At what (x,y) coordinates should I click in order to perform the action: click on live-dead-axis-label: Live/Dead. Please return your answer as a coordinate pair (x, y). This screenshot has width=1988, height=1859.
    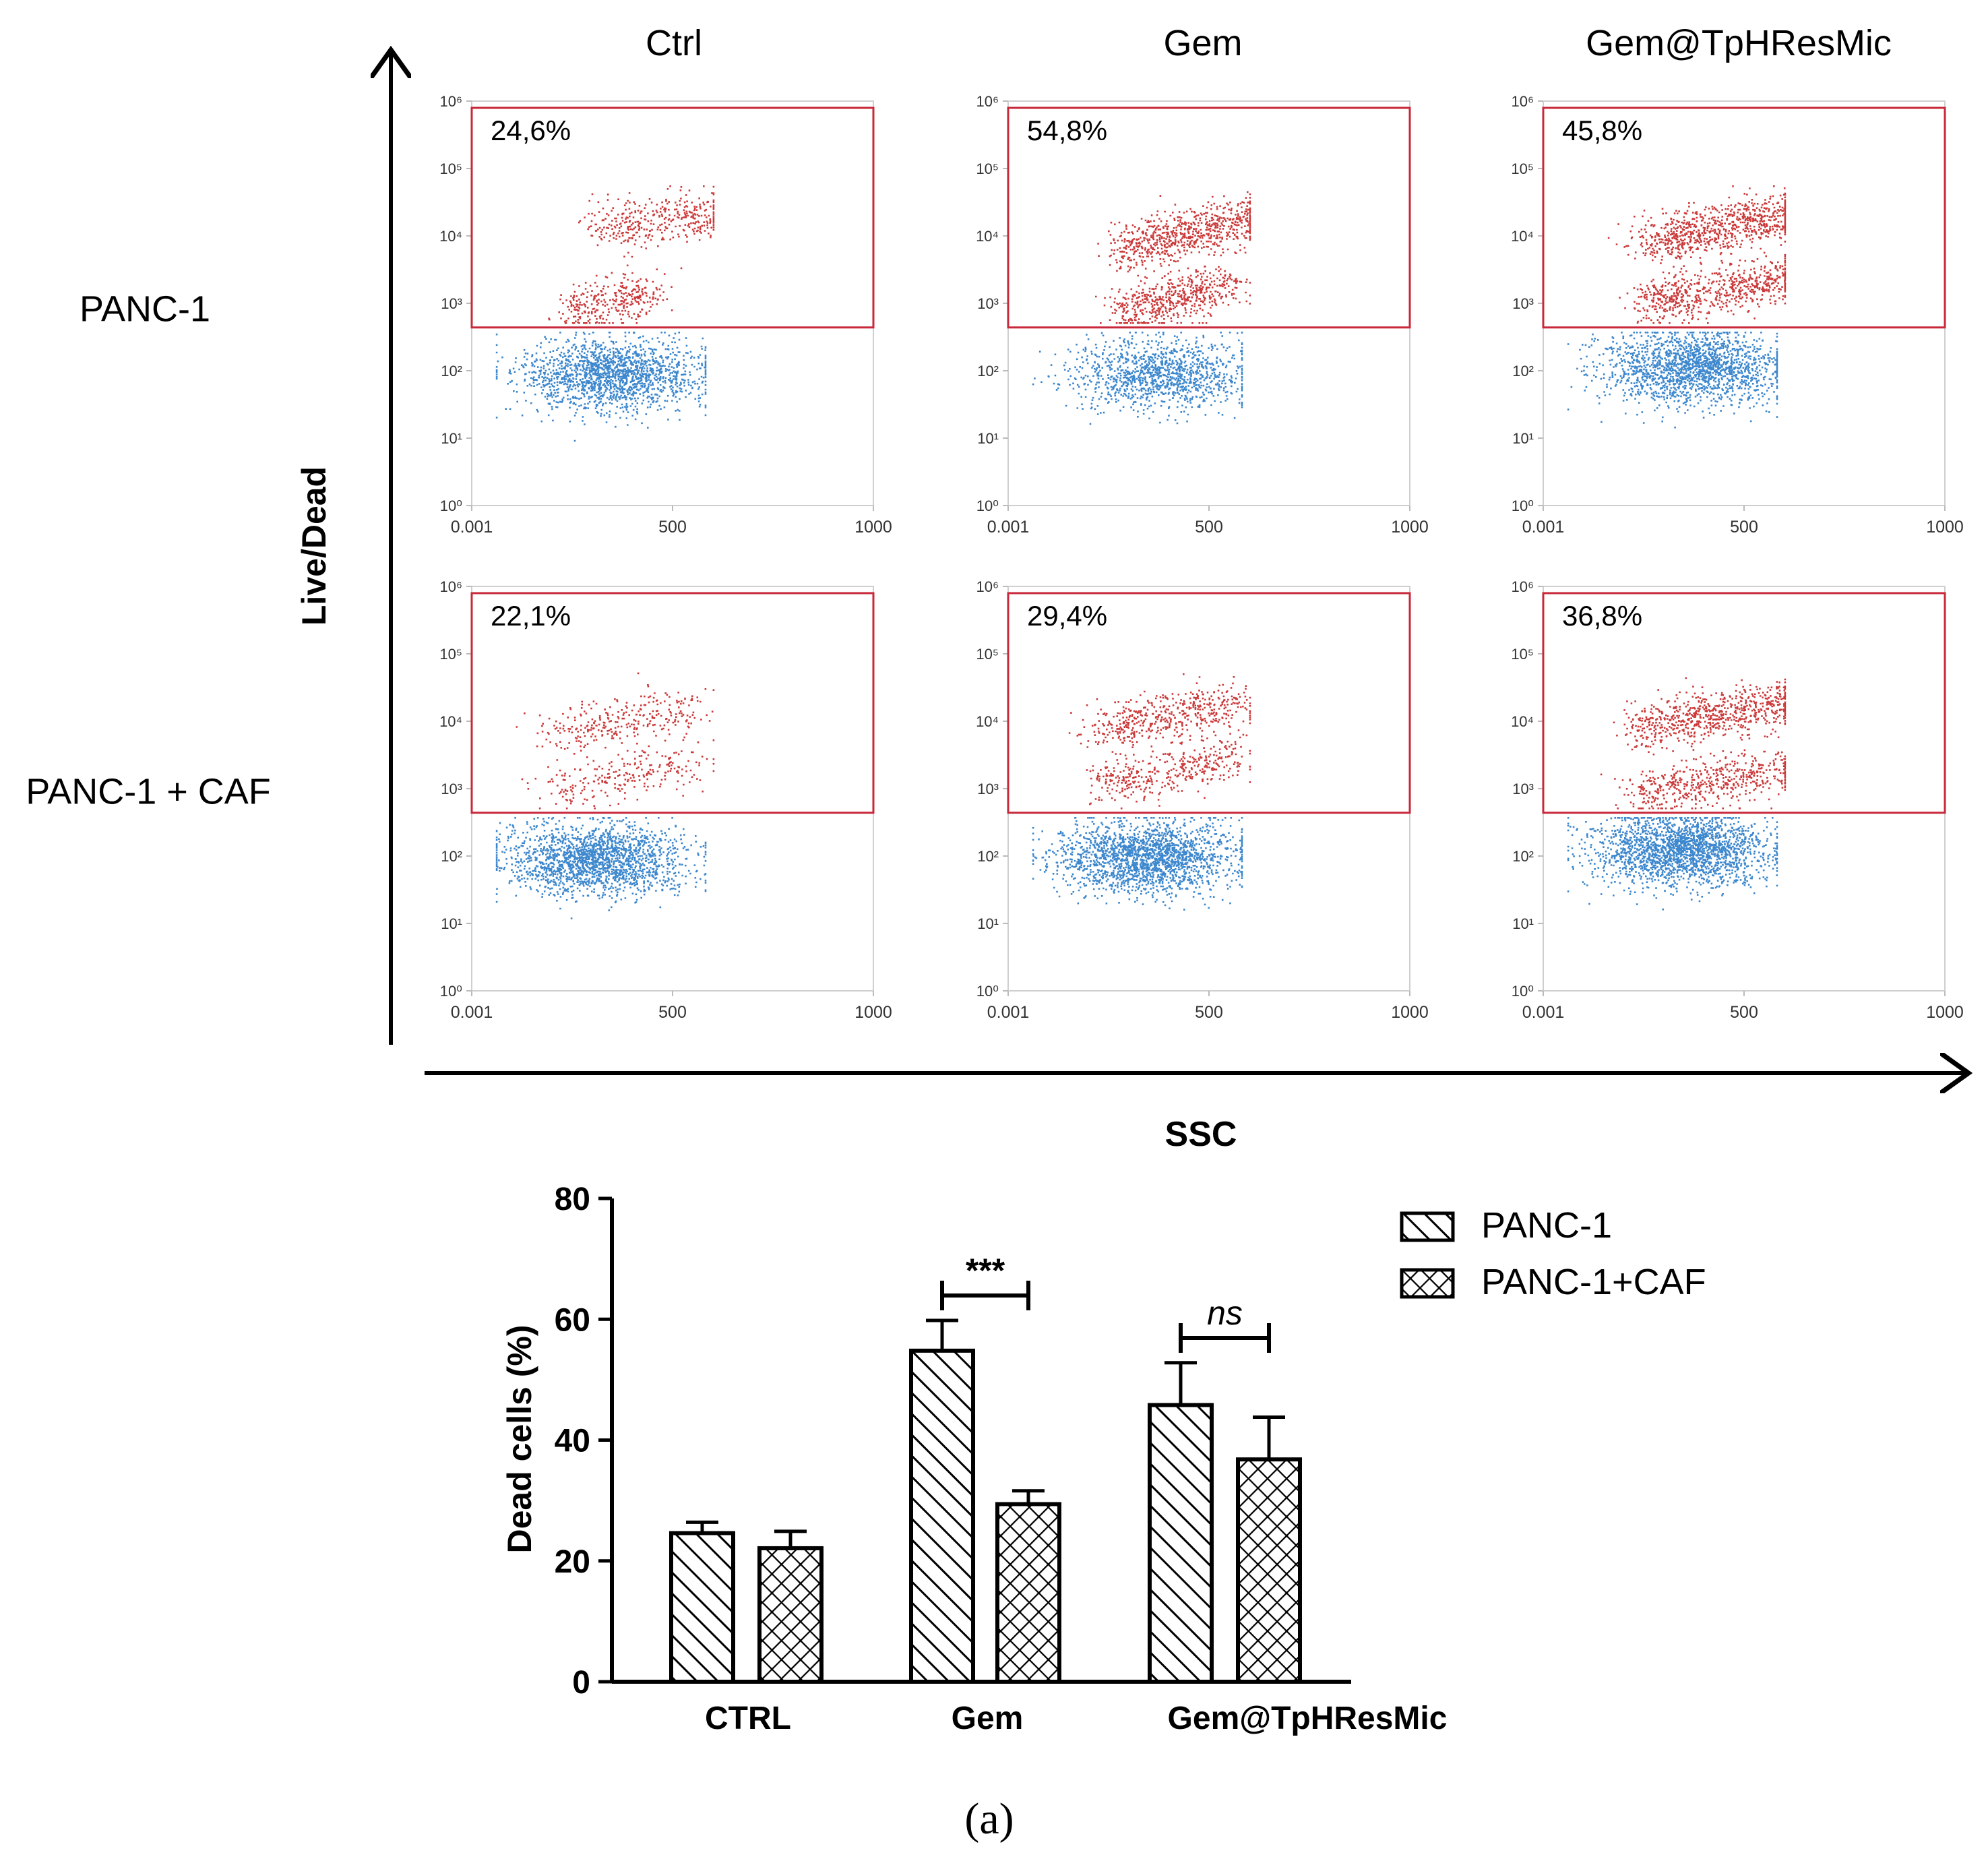
    Looking at the image, I should click on (314, 546).